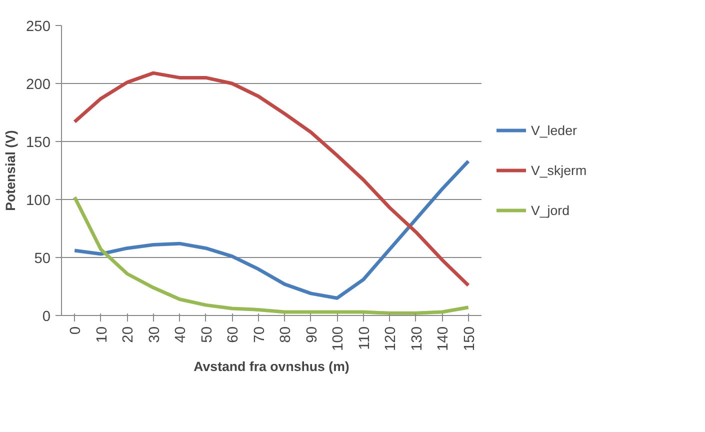  Describe the element at coordinates (38, 85) in the screenshot. I see `y-tick-label: 200` at that location.